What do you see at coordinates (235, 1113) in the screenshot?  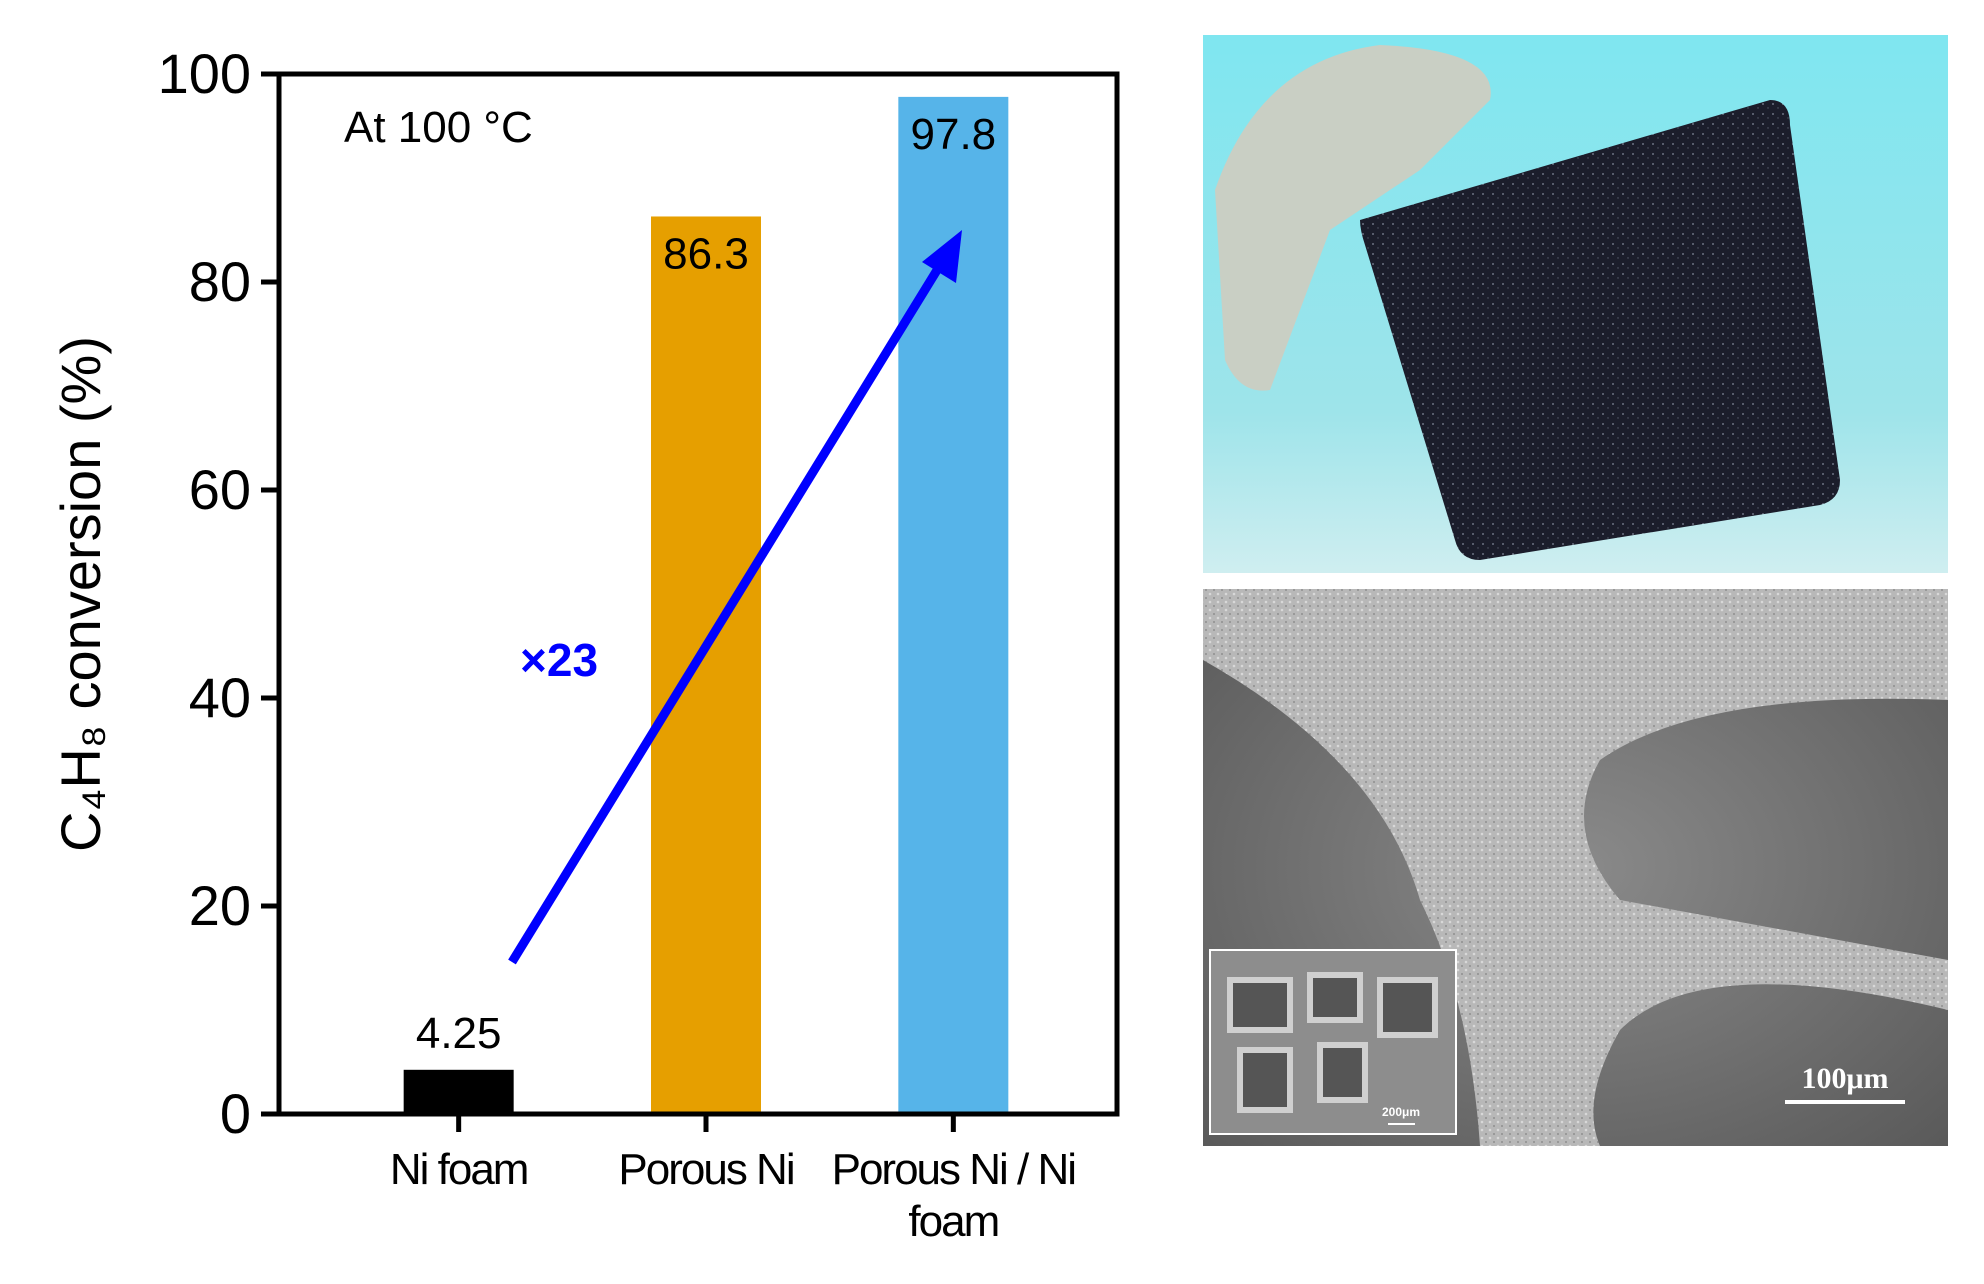 I see `y-tick-label: 0` at bounding box center [235, 1113].